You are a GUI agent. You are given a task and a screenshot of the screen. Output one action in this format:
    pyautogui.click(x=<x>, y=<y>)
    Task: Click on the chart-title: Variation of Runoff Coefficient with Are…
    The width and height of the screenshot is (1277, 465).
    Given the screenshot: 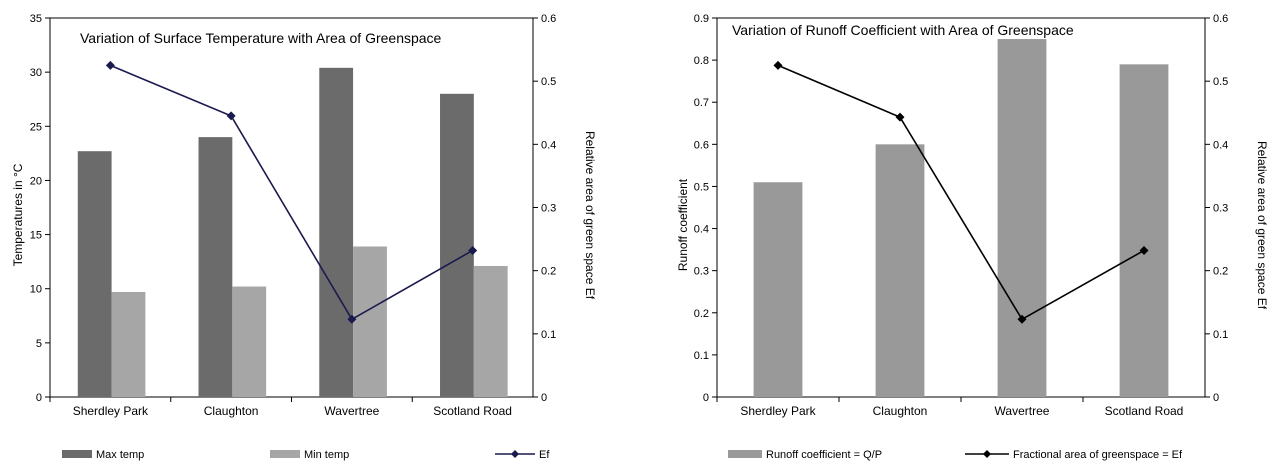 What is the action you would take?
    pyautogui.click(x=903, y=30)
    